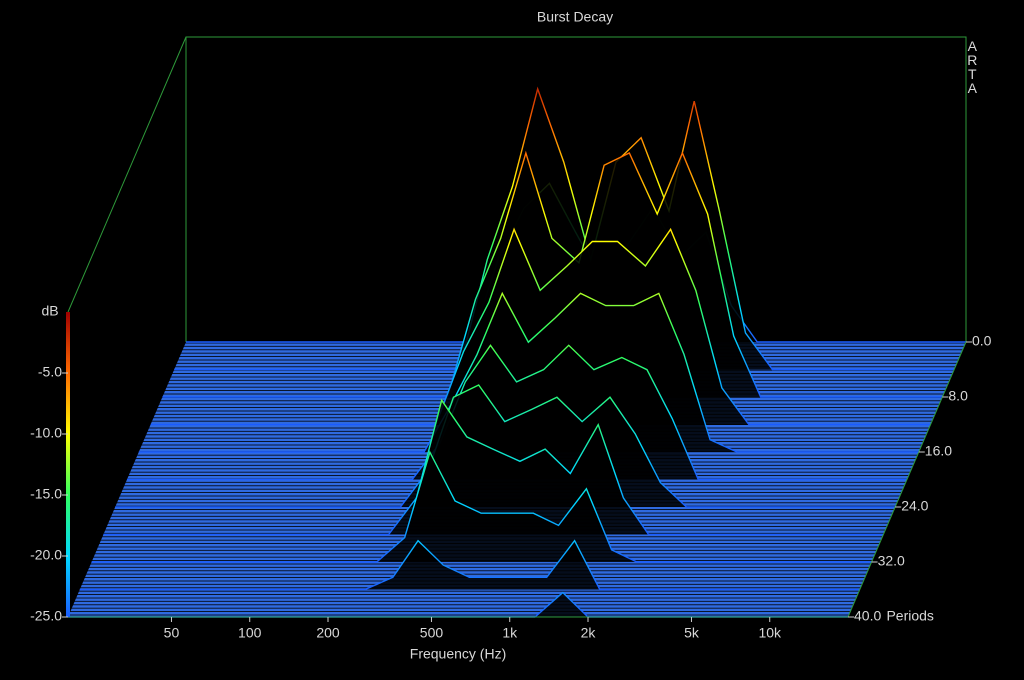  I want to click on x-axis-label: Frequency (Hz), so click(458, 654).